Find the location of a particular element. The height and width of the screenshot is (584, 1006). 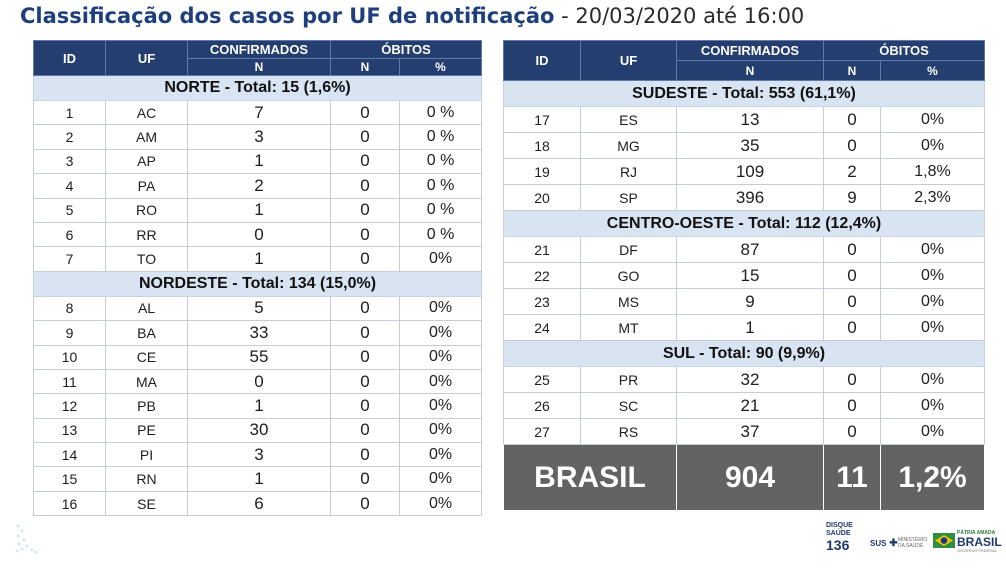

table-row: 23 MS 9 0 0% is located at coordinates (744, 301).